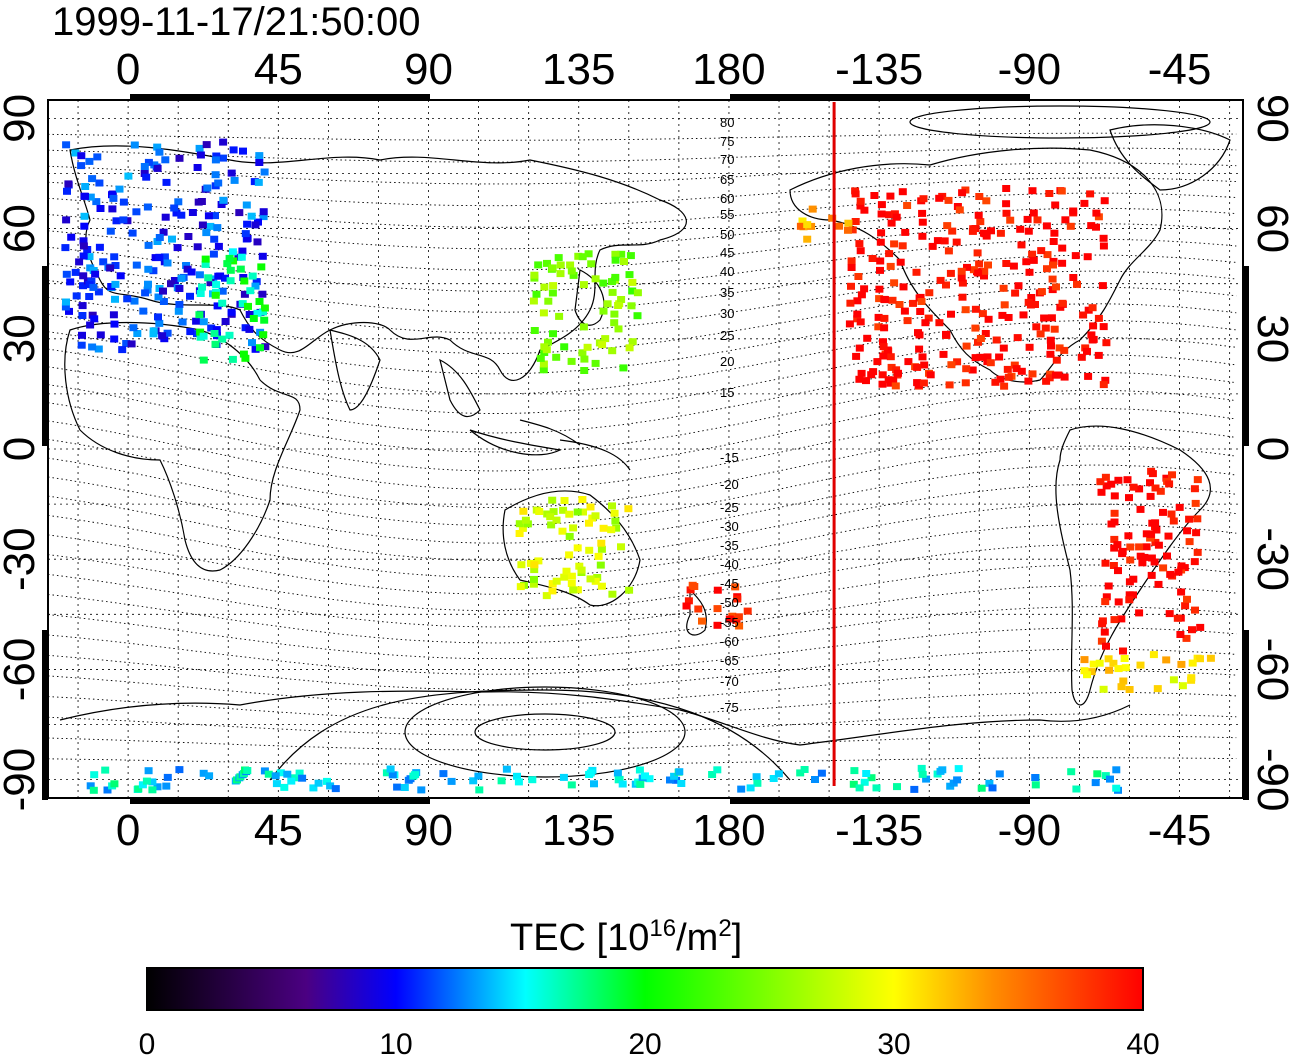  What do you see at coordinates (879, 830) in the screenshot?
I see `x-tick-label: -135` at bounding box center [879, 830].